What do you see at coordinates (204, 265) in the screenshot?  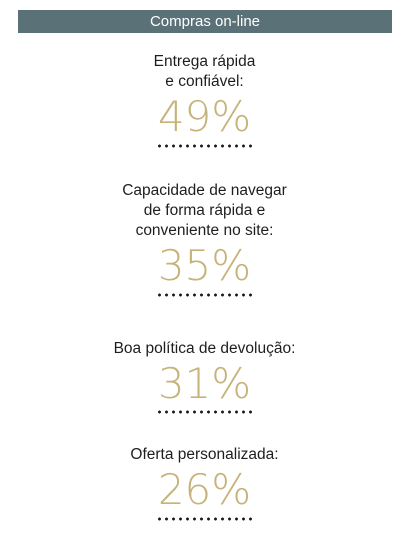 I see `stat-value: 35%` at bounding box center [204, 265].